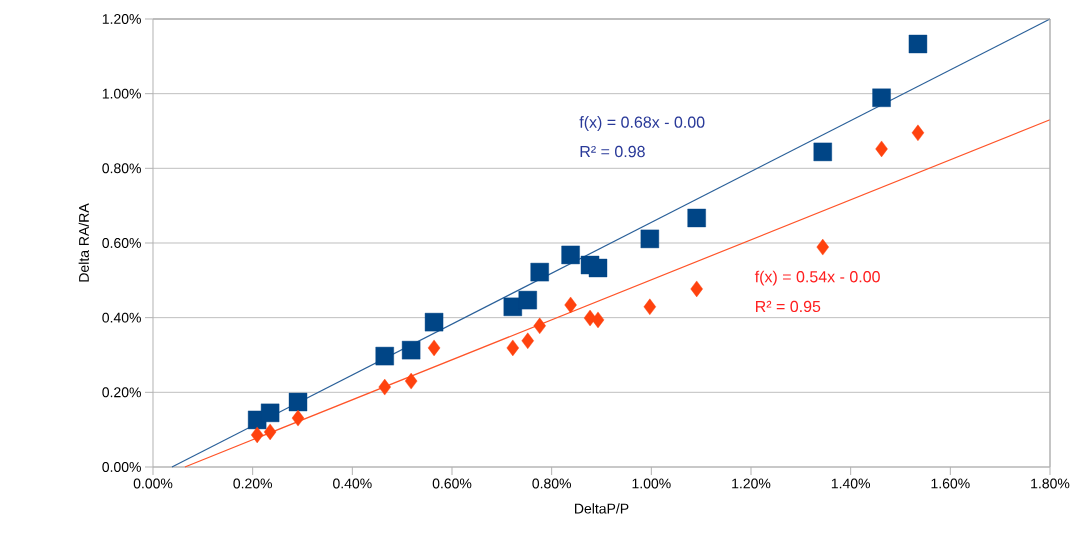 Image resolution: width=1088 pixels, height=559 pixels. What do you see at coordinates (1050, 483) in the screenshot?
I see `x-tick-label: 1.80%` at bounding box center [1050, 483].